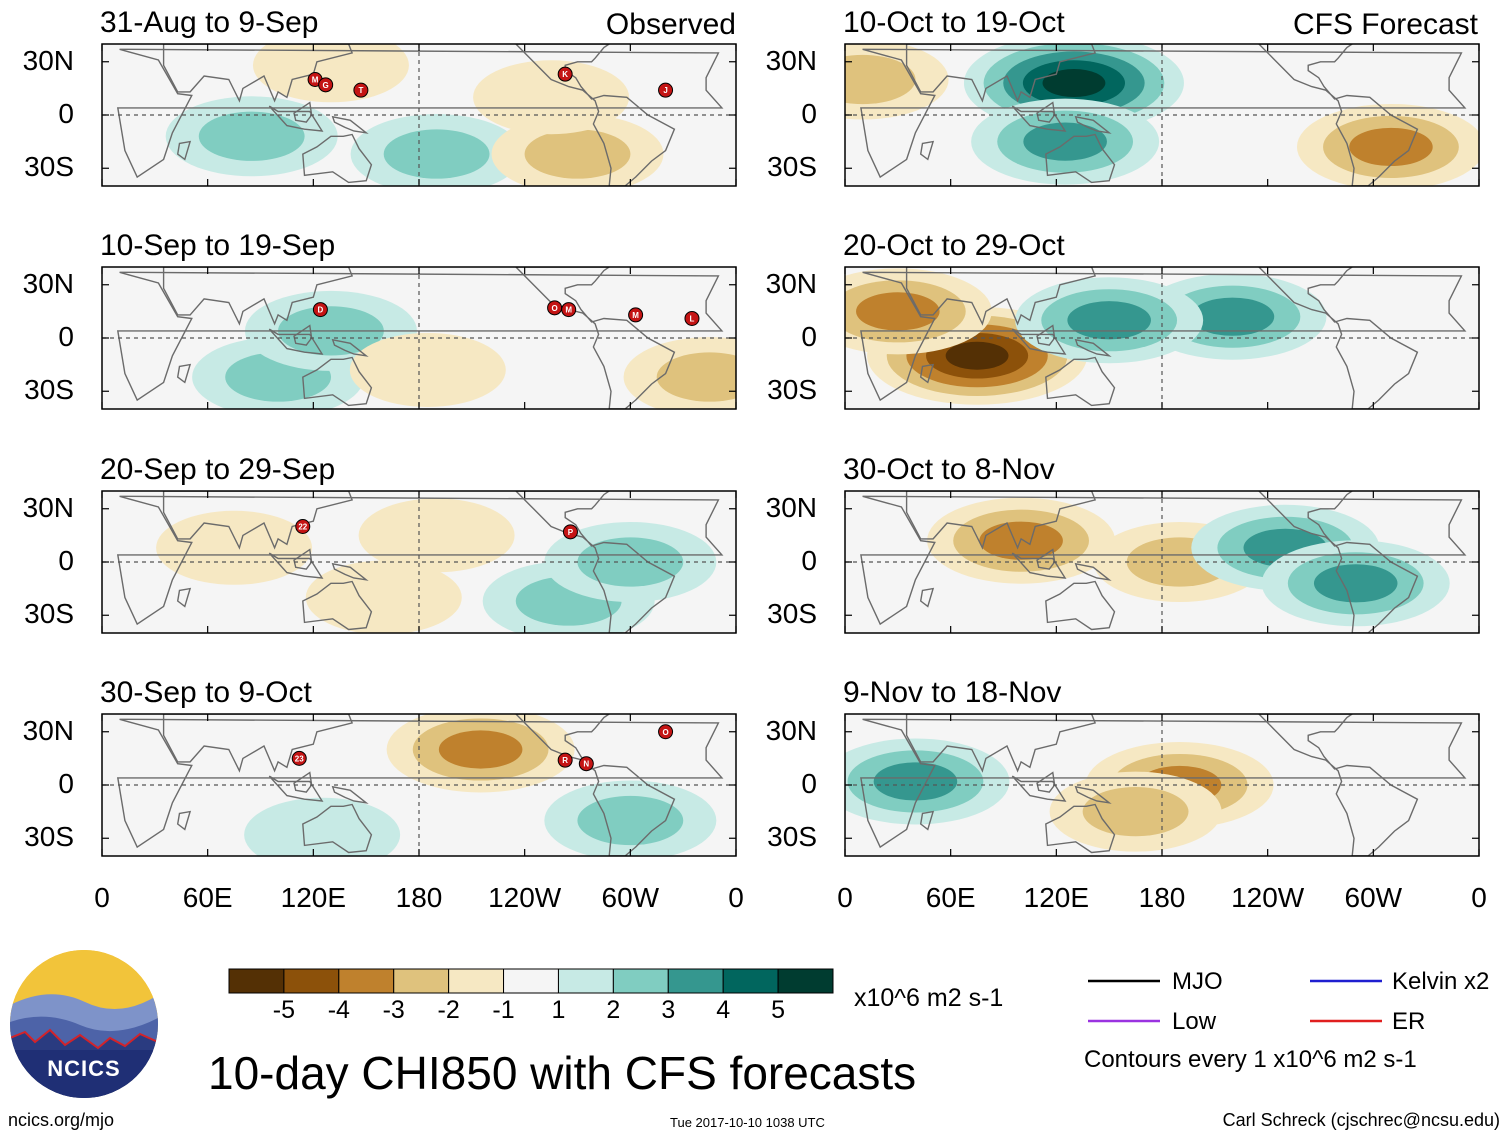 The height and width of the screenshot is (1137, 1510). What do you see at coordinates (665, 732) in the screenshot?
I see `storm-label-4: O` at bounding box center [665, 732].